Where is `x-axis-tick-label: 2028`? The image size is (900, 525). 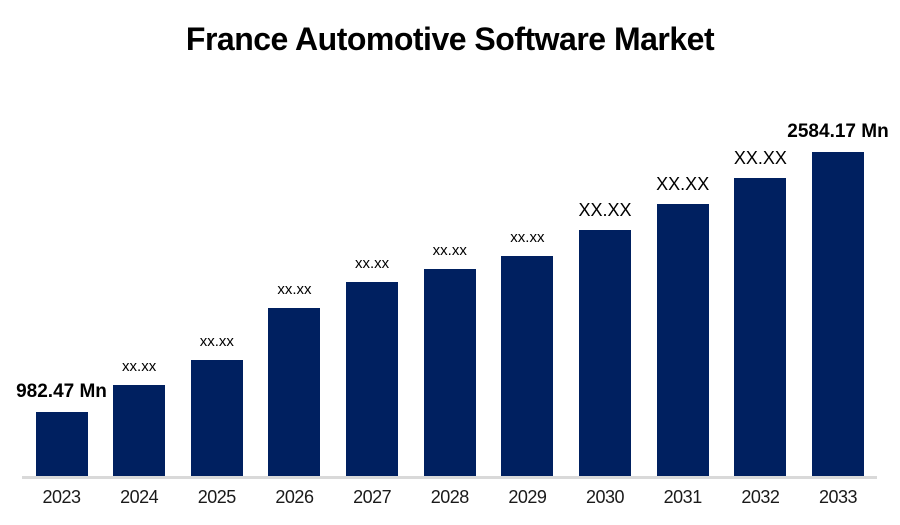
x-axis-tick-label: 2028 is located at coordinates (450, 497).